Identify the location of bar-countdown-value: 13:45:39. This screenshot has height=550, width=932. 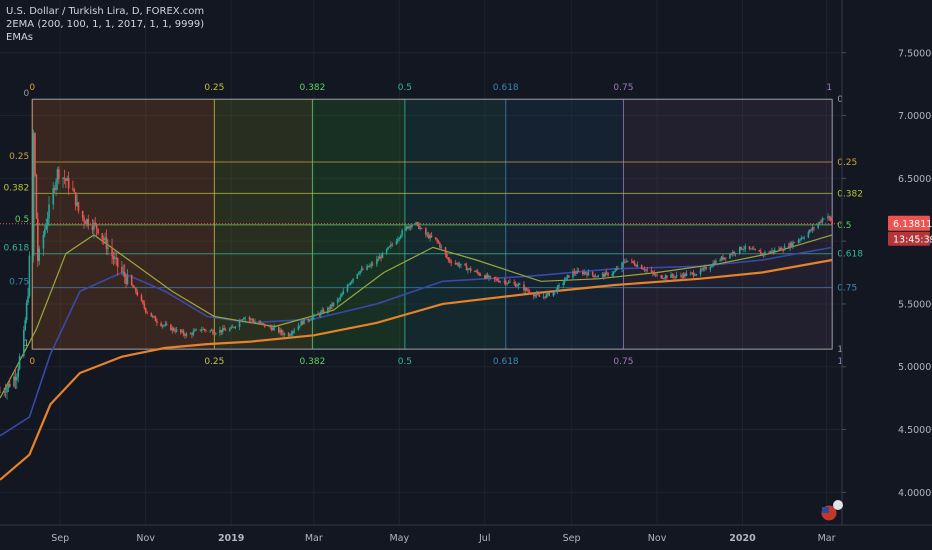
(912, 239).